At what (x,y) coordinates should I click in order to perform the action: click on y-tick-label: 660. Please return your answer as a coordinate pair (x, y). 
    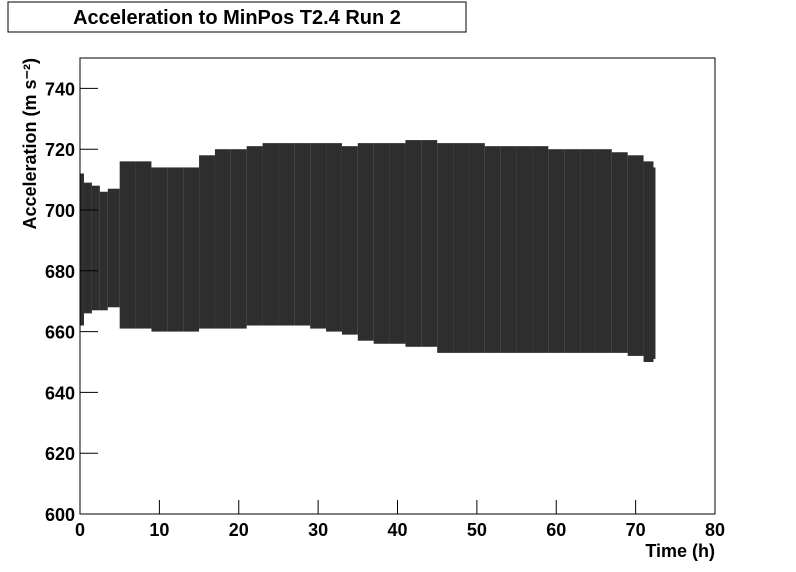
    Looking at the image, I should click on (60, 333).